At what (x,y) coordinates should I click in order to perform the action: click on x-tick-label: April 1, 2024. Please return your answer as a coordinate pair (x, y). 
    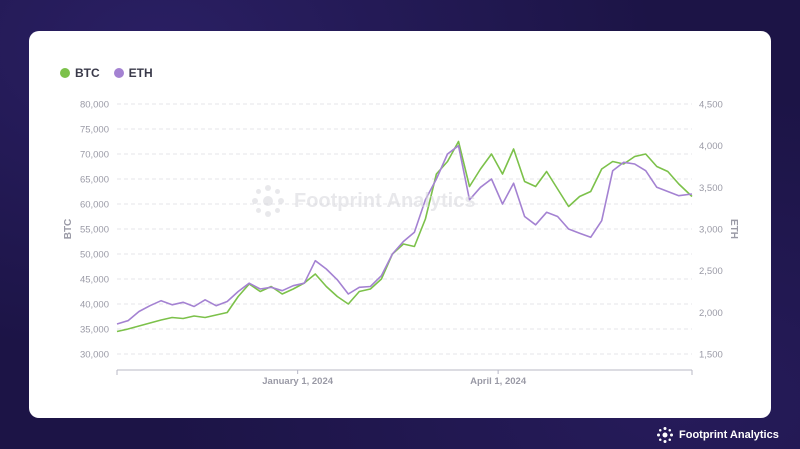
    Looking at the image, I should click on (498, 381).